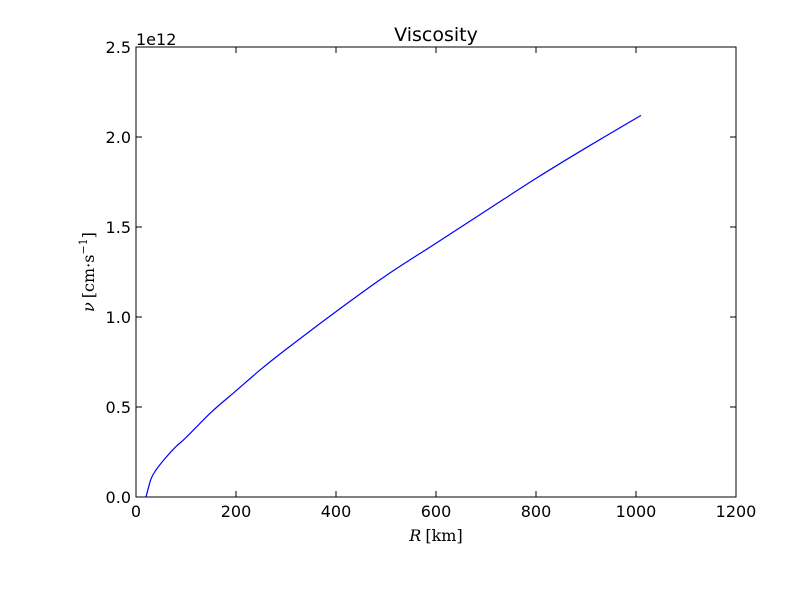 Image resolution: width=800 pixels, height=600 pixels. What do you see at coordinates (136, 511) in the screenshot?
I see `x-tick-label: 0` at bounding box center [136, 511].